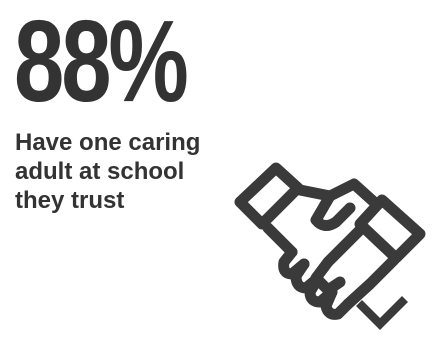 The image size is (435, 345). I want to click on caption-line-1: Have one caring, so click(108, 142).